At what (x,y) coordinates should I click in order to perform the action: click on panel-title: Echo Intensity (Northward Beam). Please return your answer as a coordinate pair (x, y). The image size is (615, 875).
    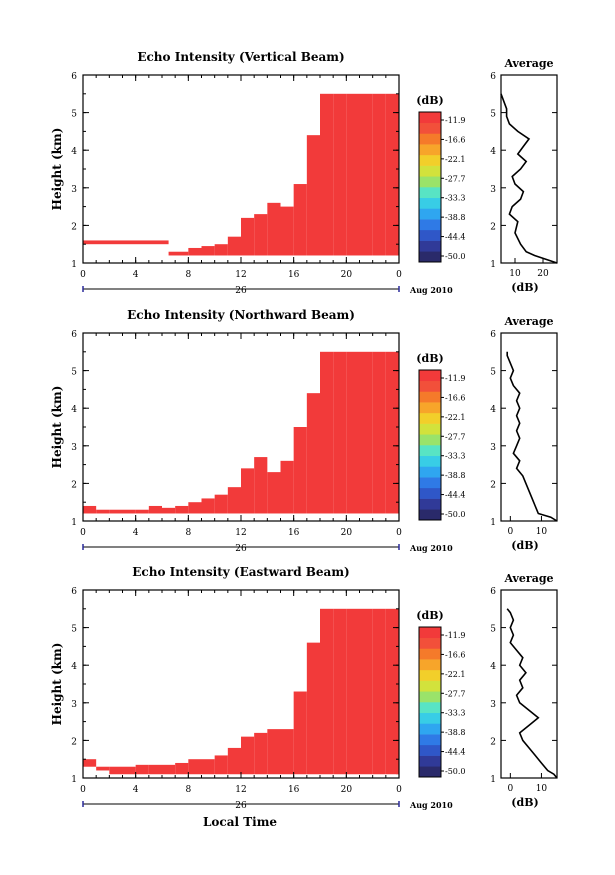
    Looking at the image, I should click on (241, 315).